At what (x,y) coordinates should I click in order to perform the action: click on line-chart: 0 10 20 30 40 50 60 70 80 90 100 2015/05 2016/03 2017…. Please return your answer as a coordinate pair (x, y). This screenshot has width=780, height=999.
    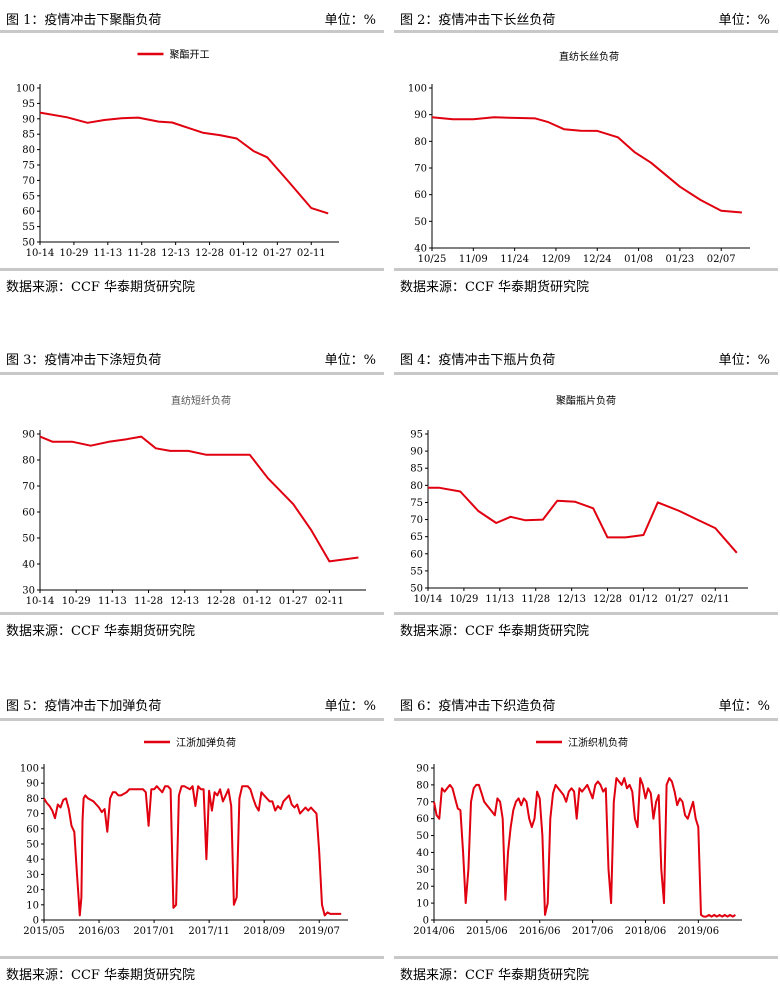
    Looking at the image, I should click on (184, 836).